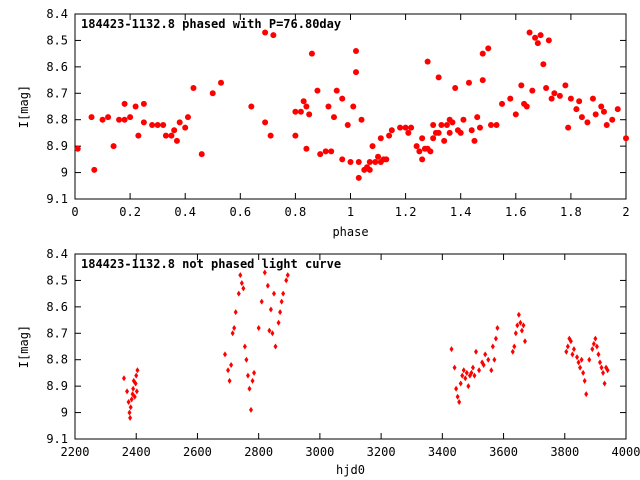 The image size is (640, 480). What do you see at coordinates (57, 120) in the screenshot?
I see `y-tick-label: 8.8` at bounding box center [57, 120].